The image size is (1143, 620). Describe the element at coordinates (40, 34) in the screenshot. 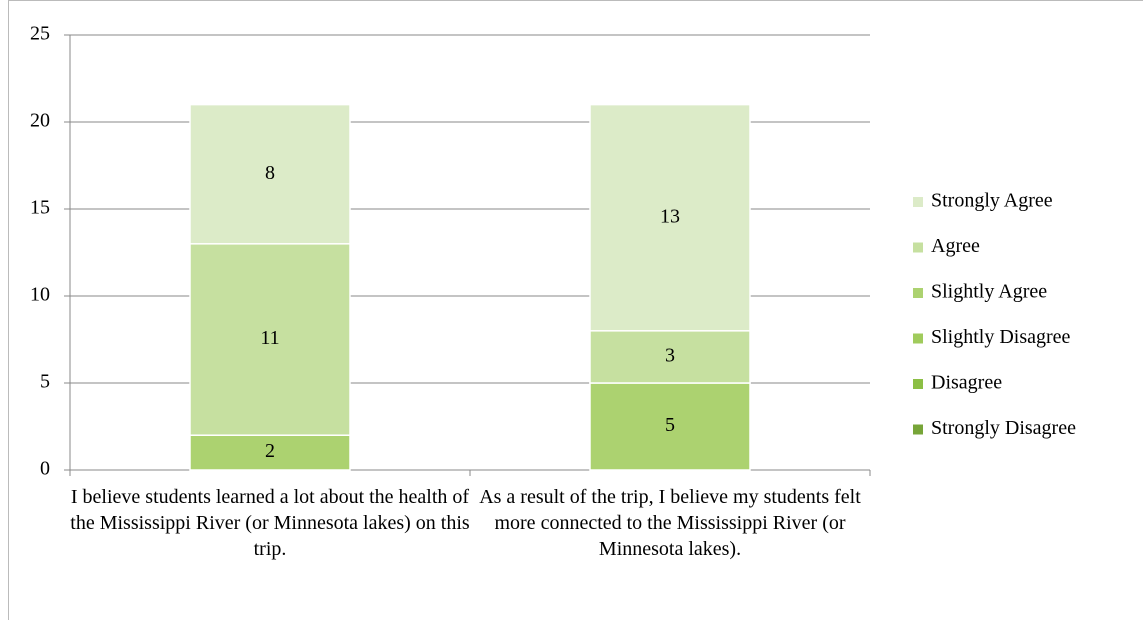

I see `y-tick-label: 25` at that location.